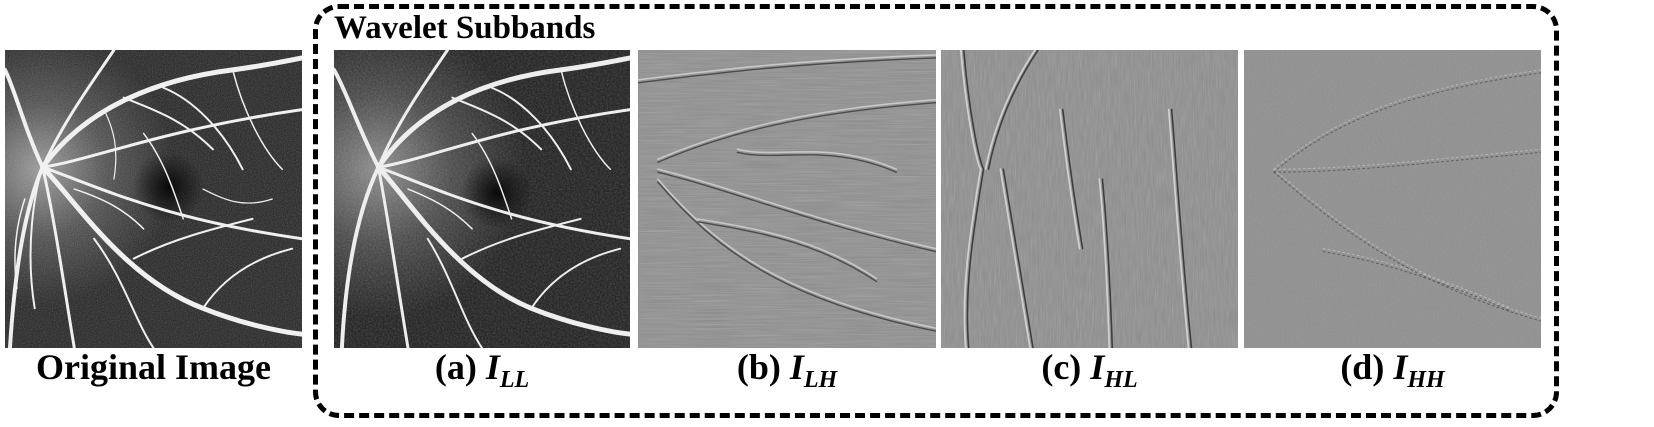 This screenshot has height=427, width=1654. I want to click on hh-subband-caption: (d) IHH, so click(1392, 370).